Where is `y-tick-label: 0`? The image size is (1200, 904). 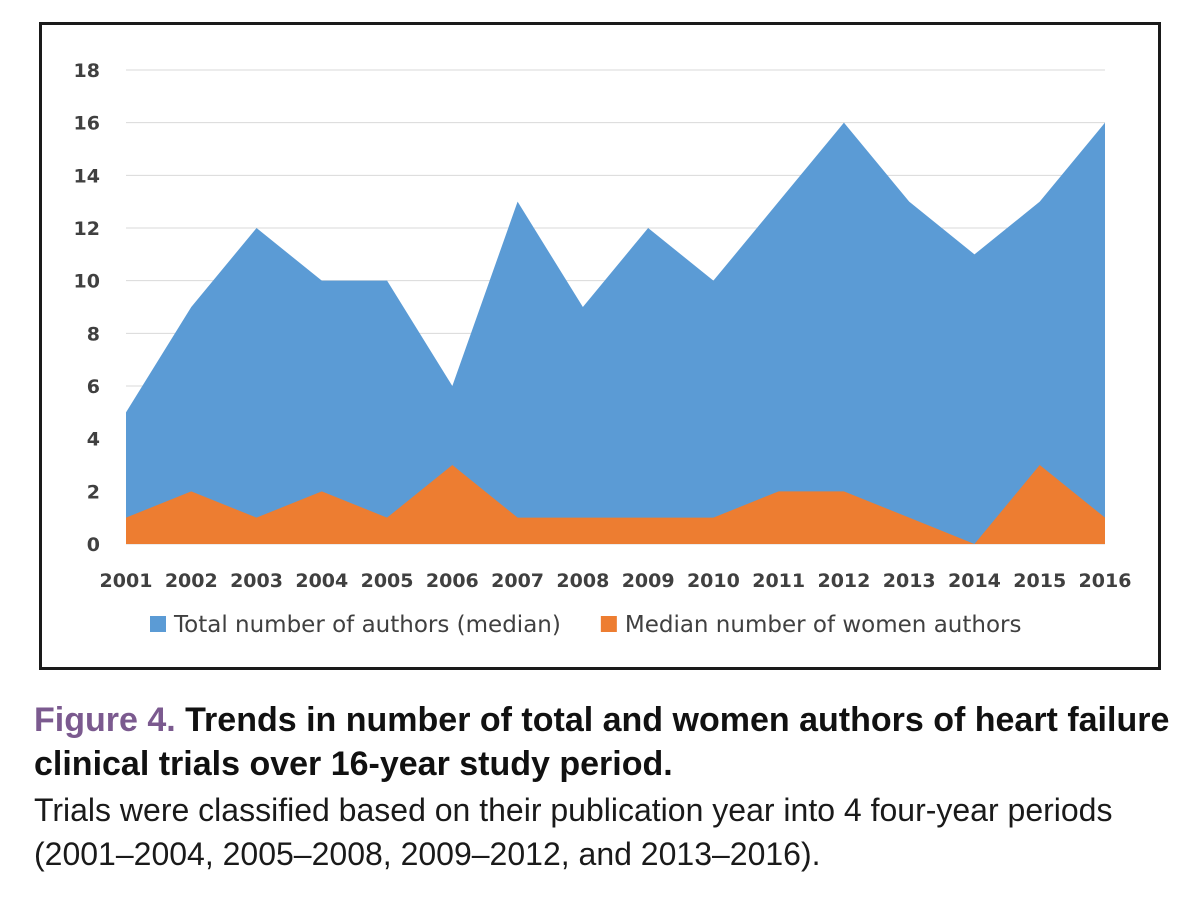
y-tick-label: 0 is located at coordinates (93, 545).